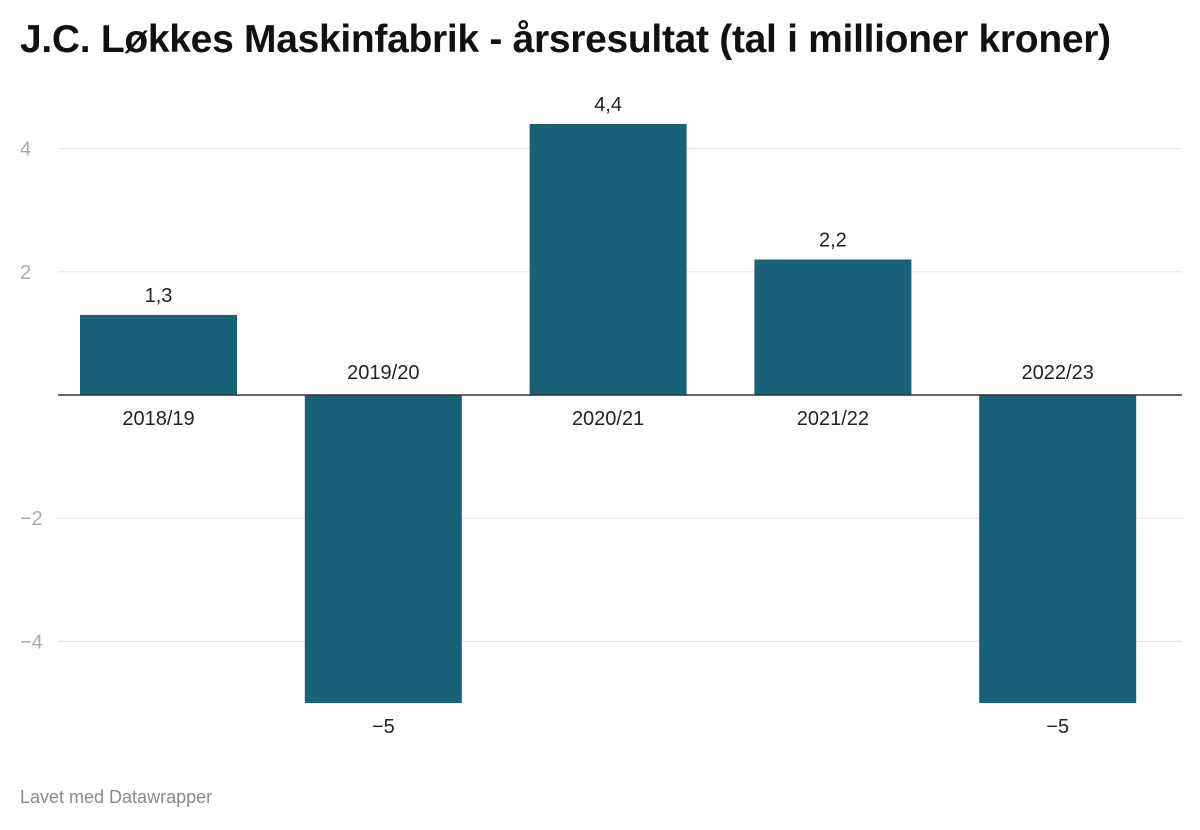 The width and height of the screenshot is (1200, 830). What do you see at coordinates (31, 642) in the screenshot?
I see `y-tick-label: −4` at bounding box center [31, 642].